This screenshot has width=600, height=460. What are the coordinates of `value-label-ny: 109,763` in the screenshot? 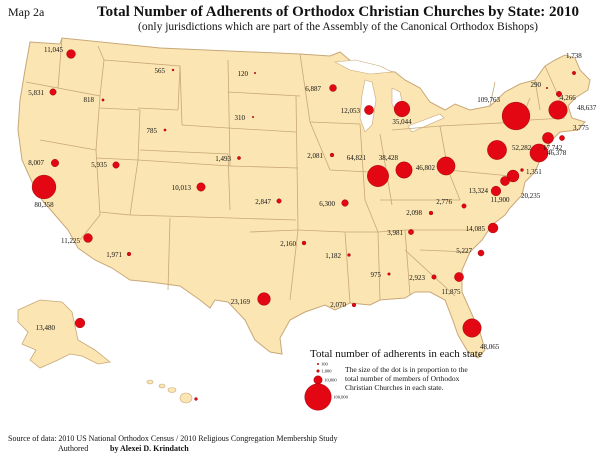 It's located at (488, 100).